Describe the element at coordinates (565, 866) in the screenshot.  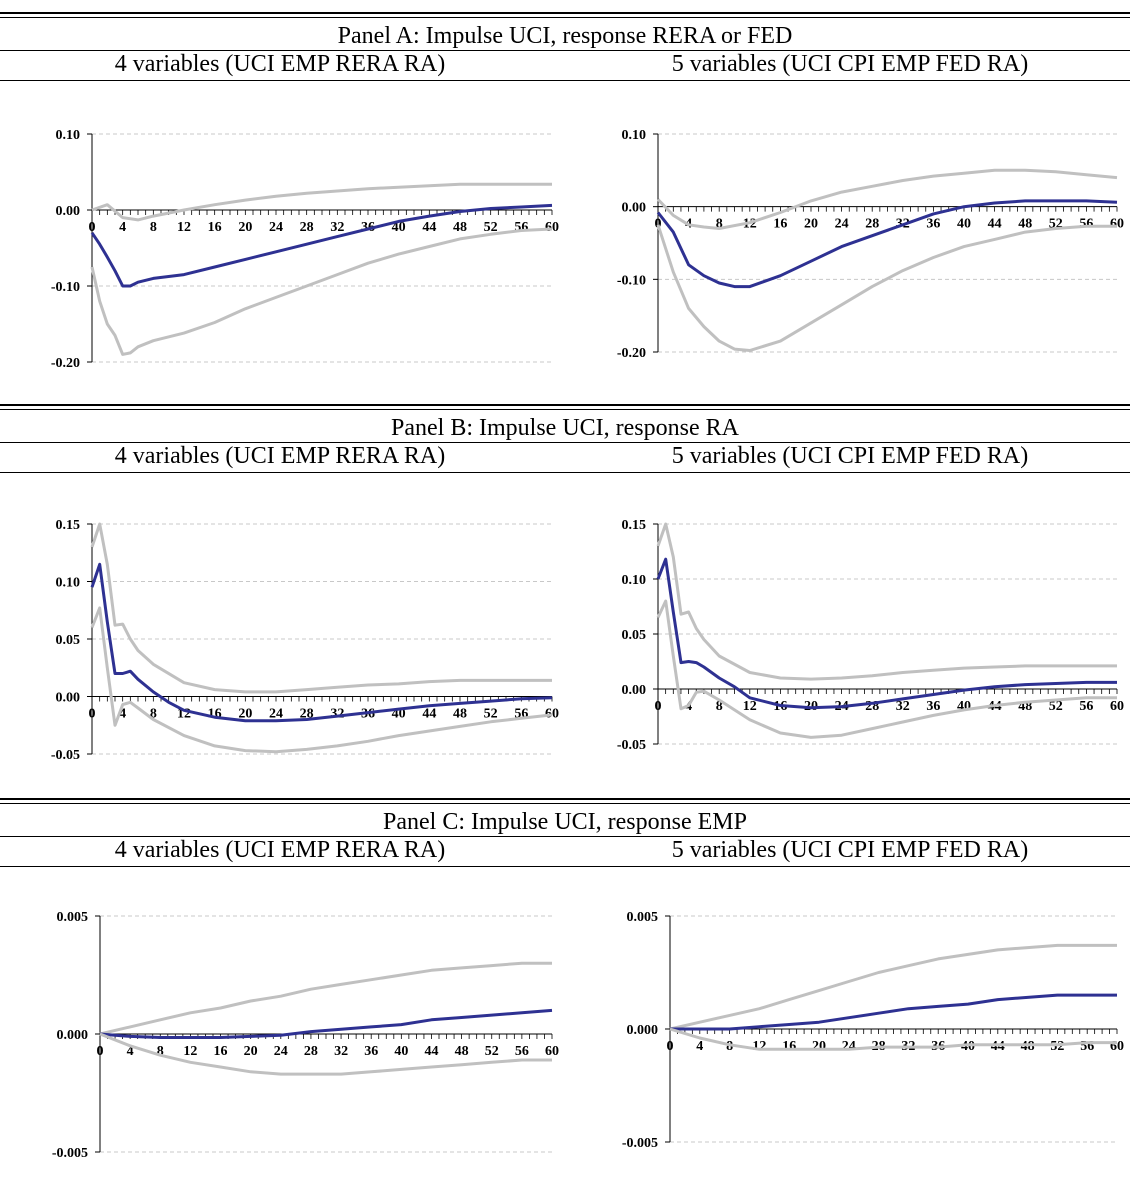
I see `panel-c-subtitle-rule` at that location.